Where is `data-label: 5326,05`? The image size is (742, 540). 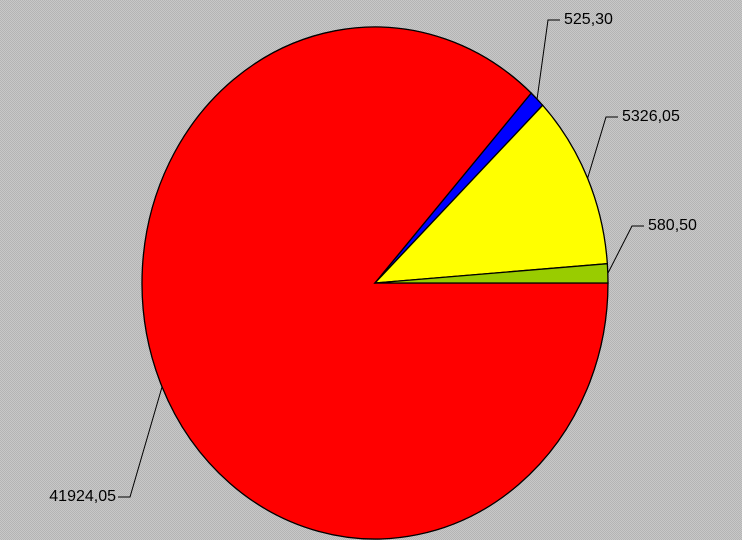
data-label: 5326,05 is located at coordinates (651, 116).